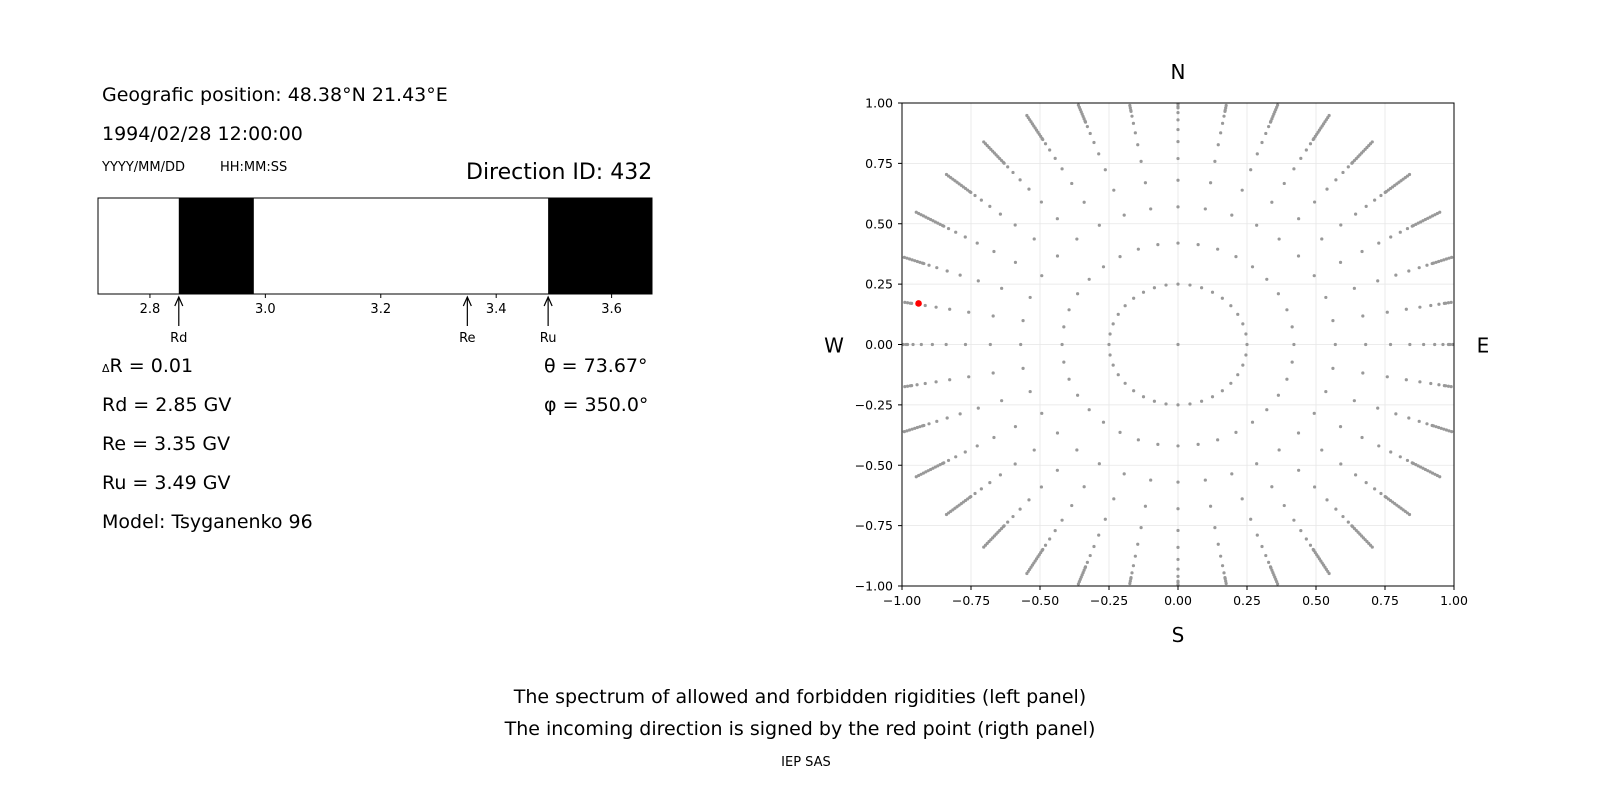  What do you see at coordinates (150, 309) in the screenshot?
I see `spectrum-tick-label: 2.8` at bounding box center [150, 309].